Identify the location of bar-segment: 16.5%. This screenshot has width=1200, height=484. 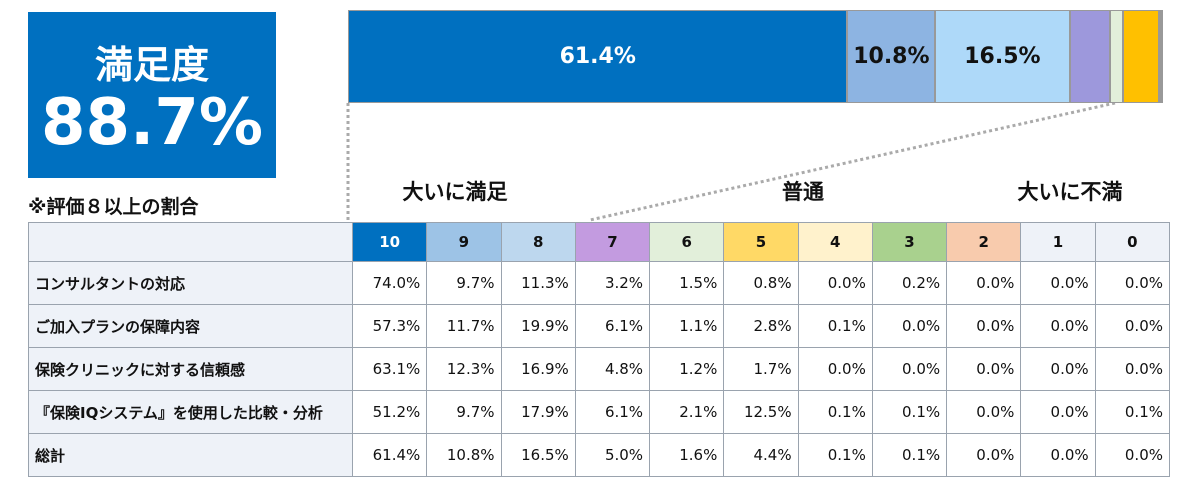
(1002, 56).